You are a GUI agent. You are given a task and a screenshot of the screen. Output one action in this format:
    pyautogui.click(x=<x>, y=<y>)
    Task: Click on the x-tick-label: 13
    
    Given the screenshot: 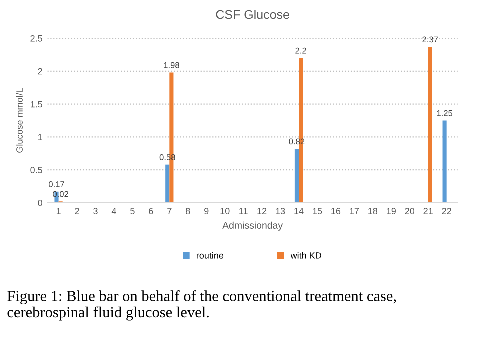 What is the action you would take?
    pyautogui.click(x=281, y=211)
    